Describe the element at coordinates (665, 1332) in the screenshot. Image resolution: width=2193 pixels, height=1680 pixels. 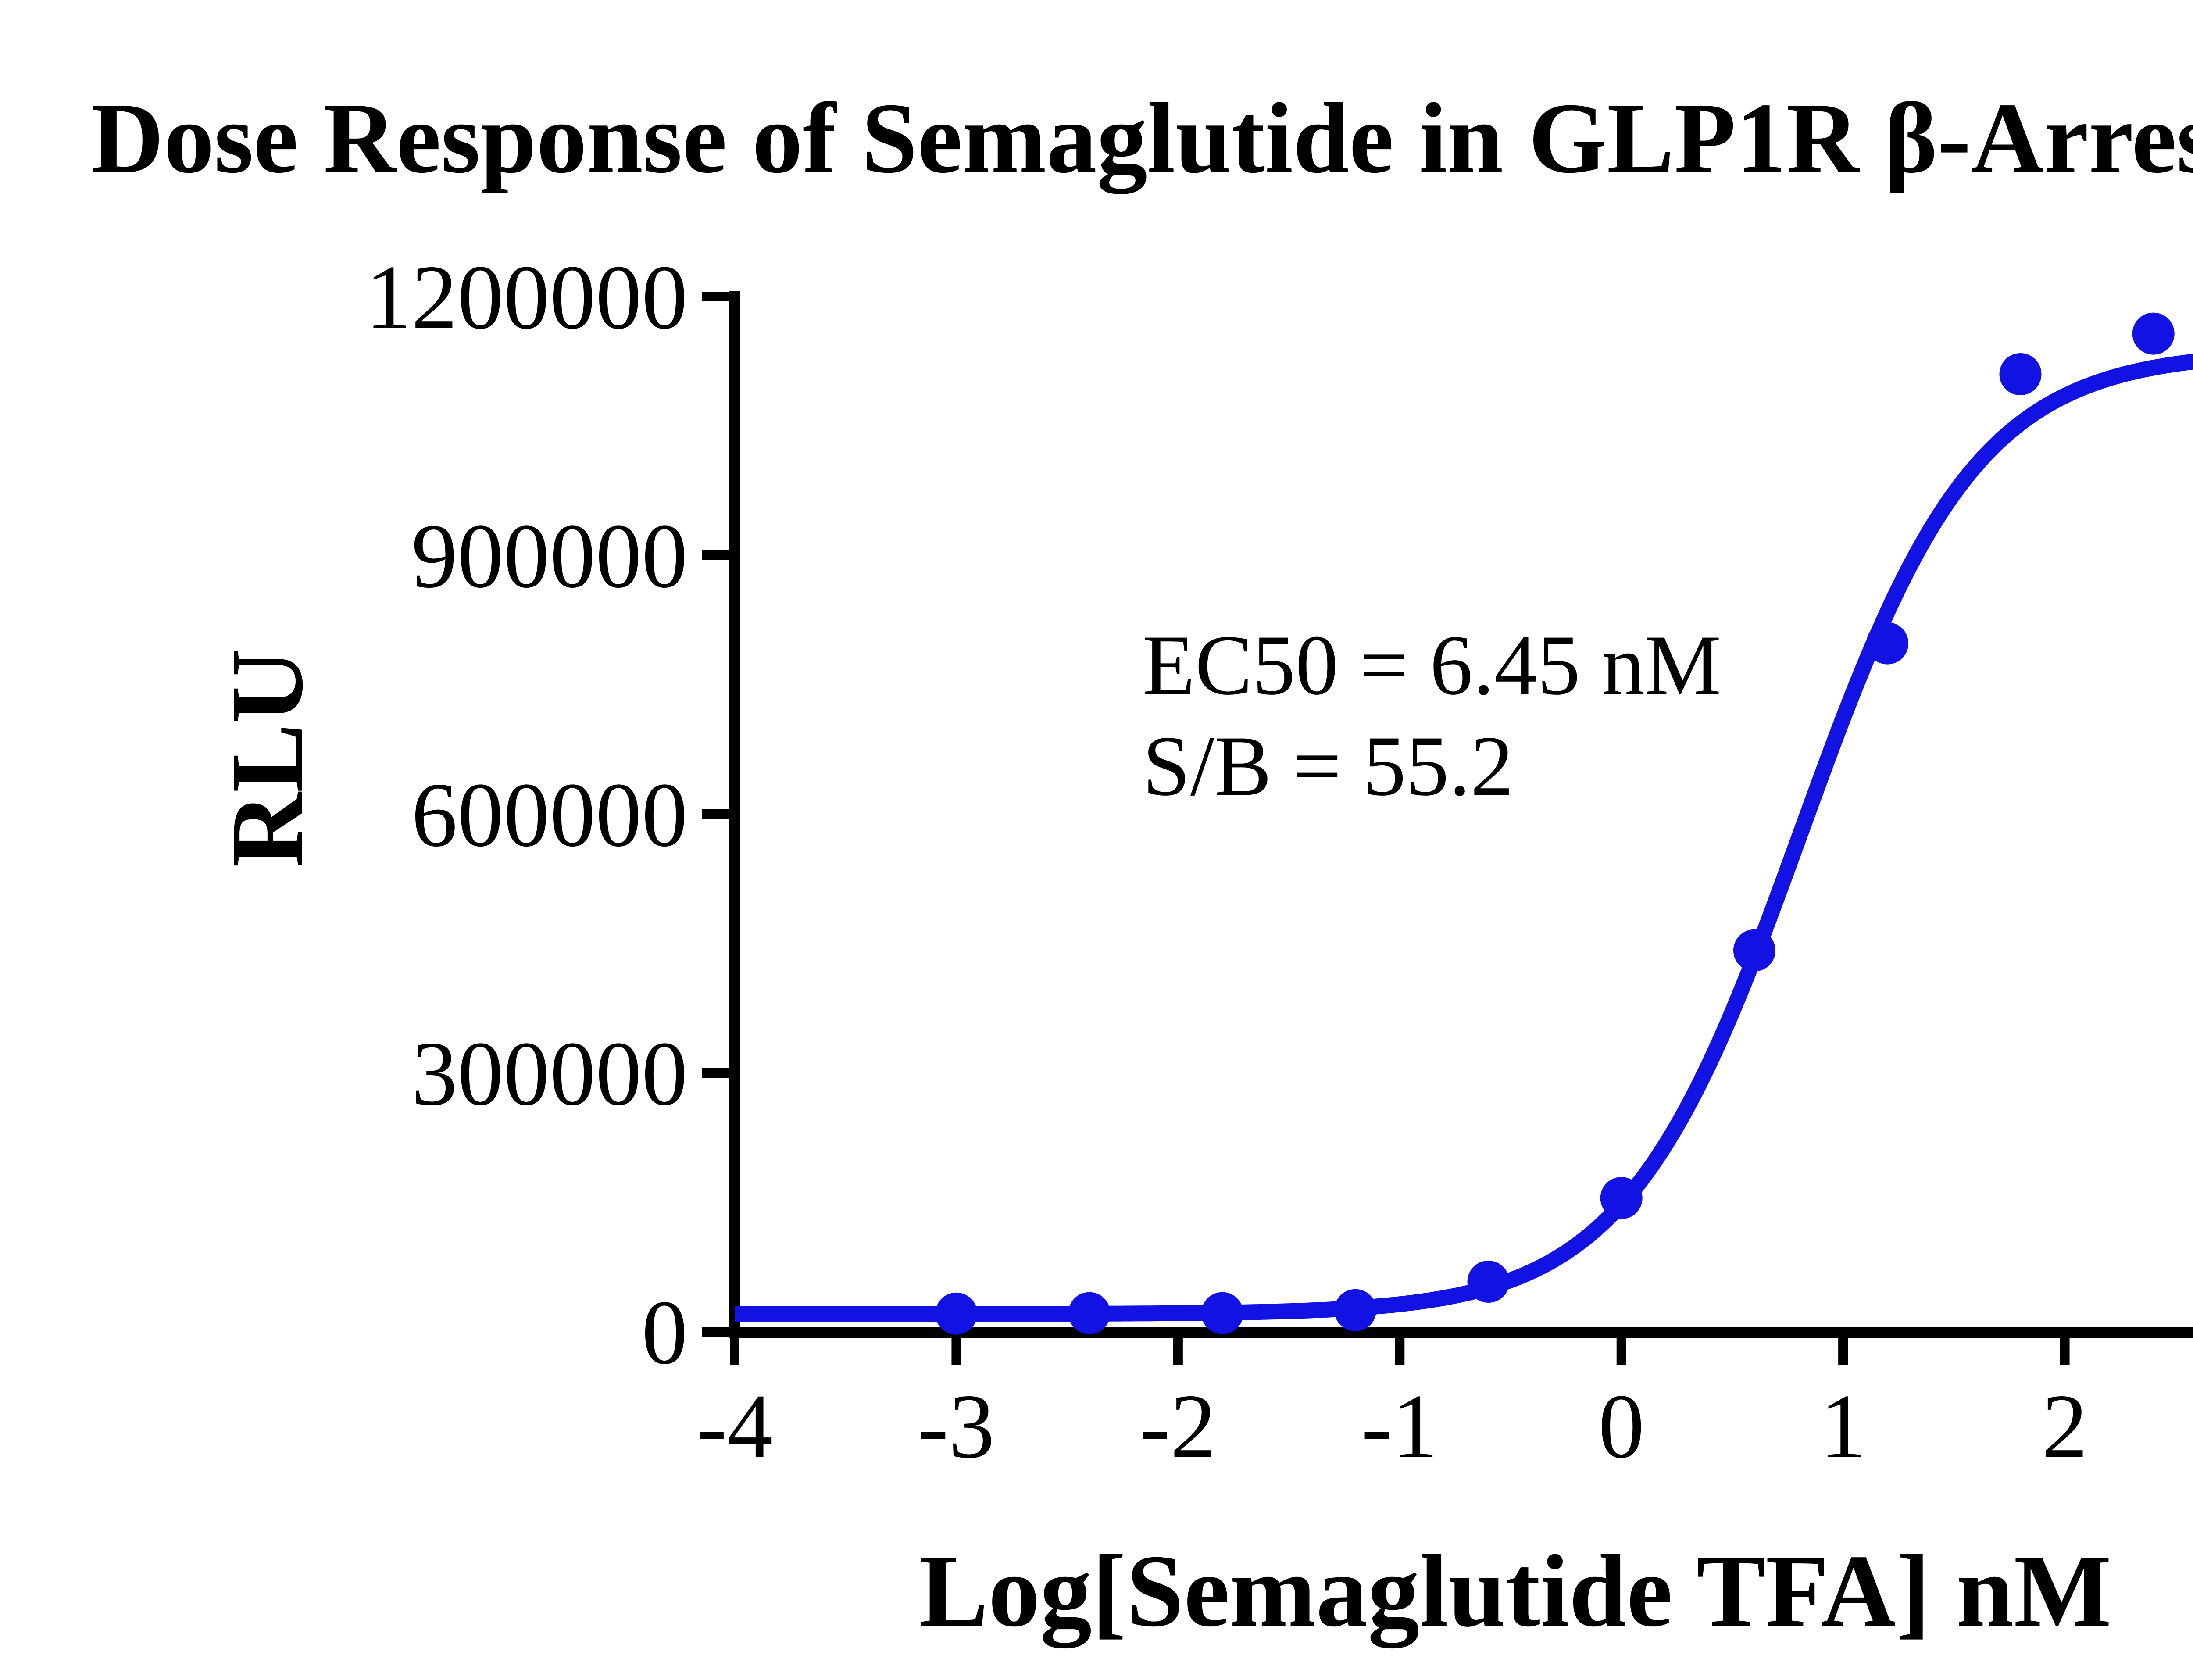
I see `y-tick-label: 0` at that location.